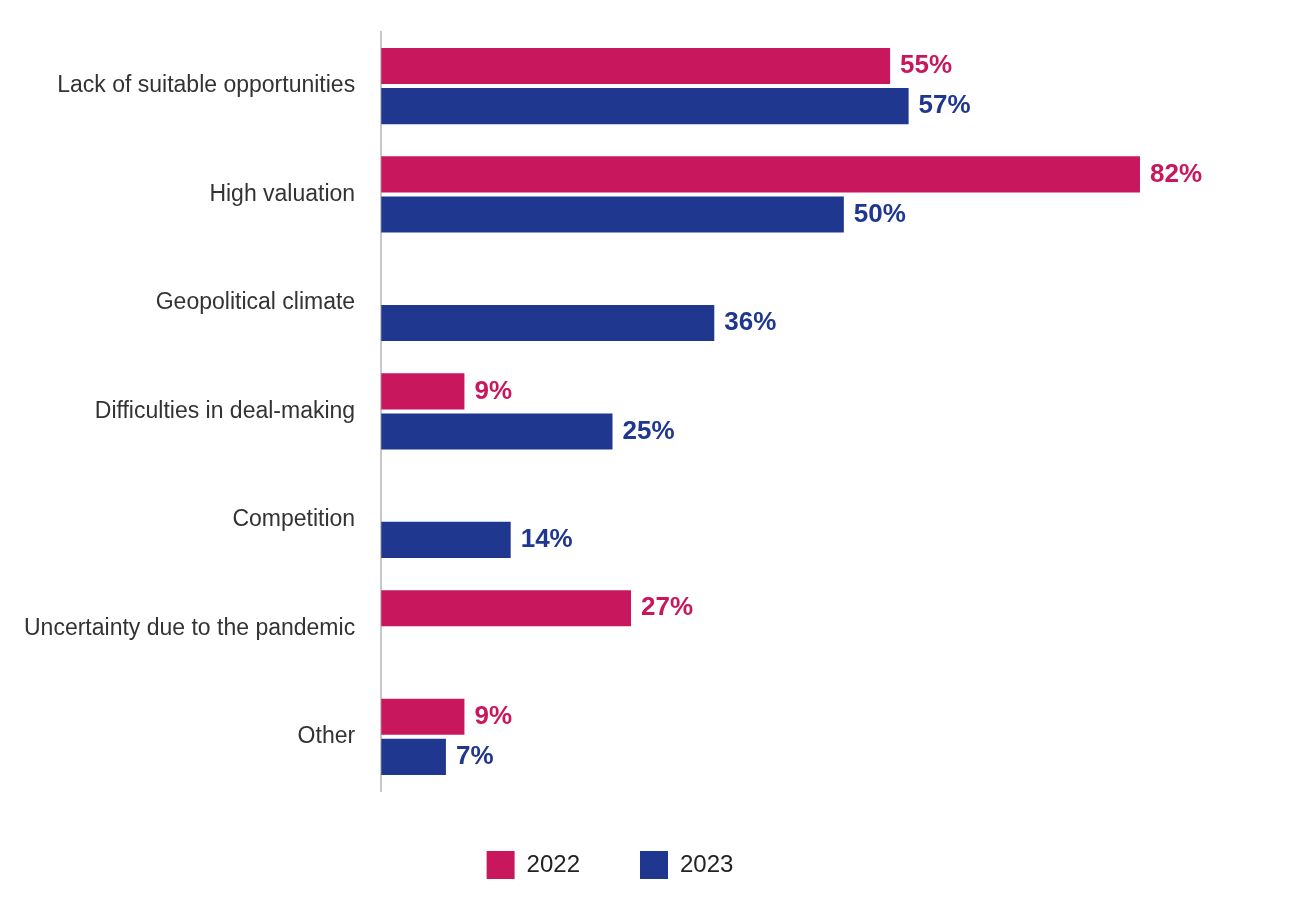  I want to click on data-label: 14%, so click(546, 538).